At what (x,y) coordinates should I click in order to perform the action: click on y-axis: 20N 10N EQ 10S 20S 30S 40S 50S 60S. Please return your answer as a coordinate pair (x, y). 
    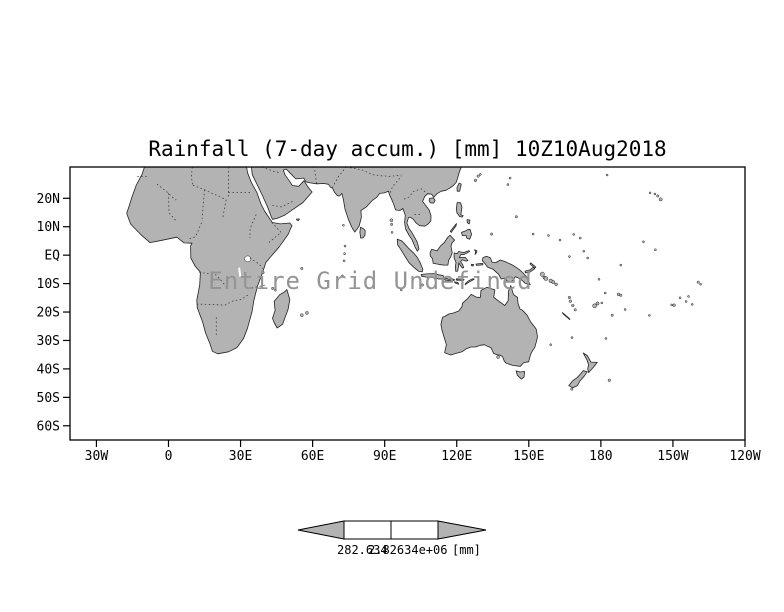
    Looking at the image, I should click on (53, 313).